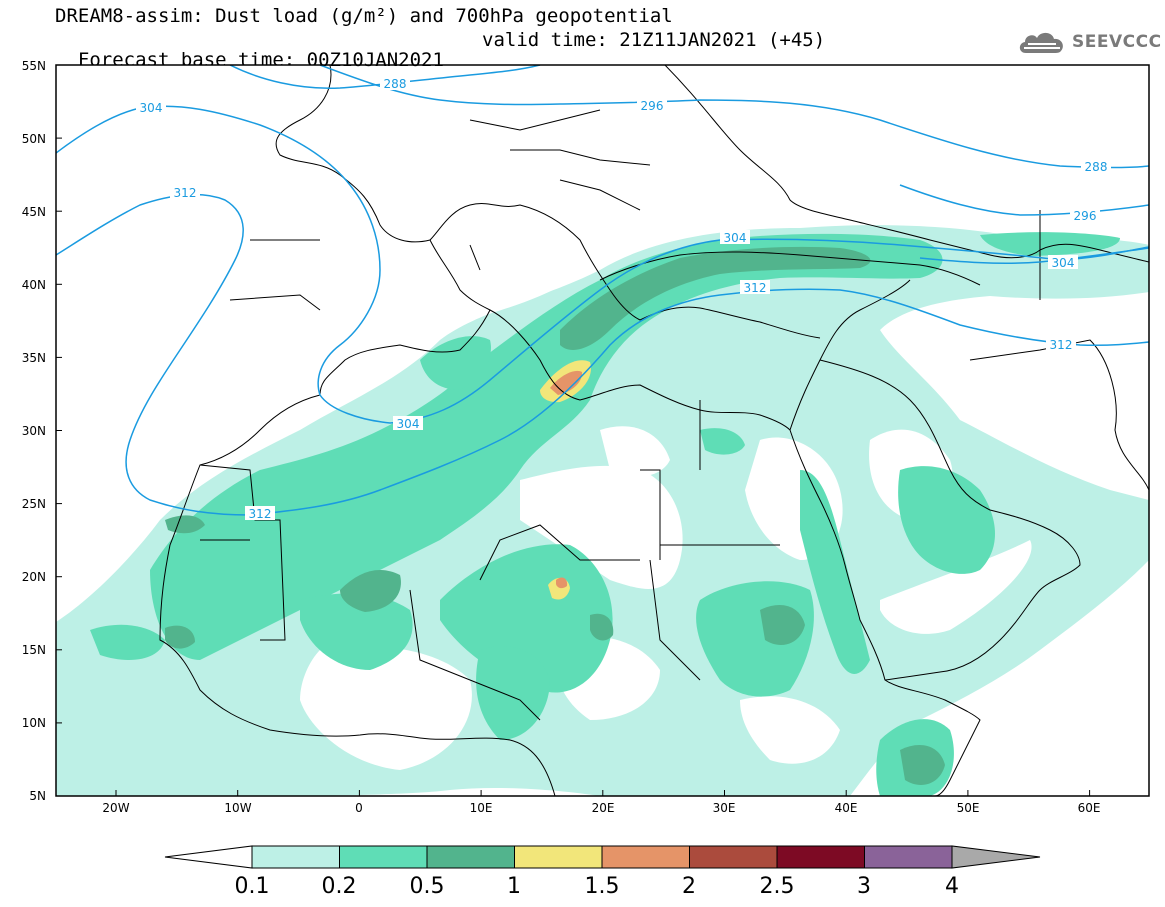 Image resolution: width=1165 pixels, height=907 pixels. Describe the element at coordinates (252, 886) in the screenshot. I see `legend-tick-label: 0.1` at that location.